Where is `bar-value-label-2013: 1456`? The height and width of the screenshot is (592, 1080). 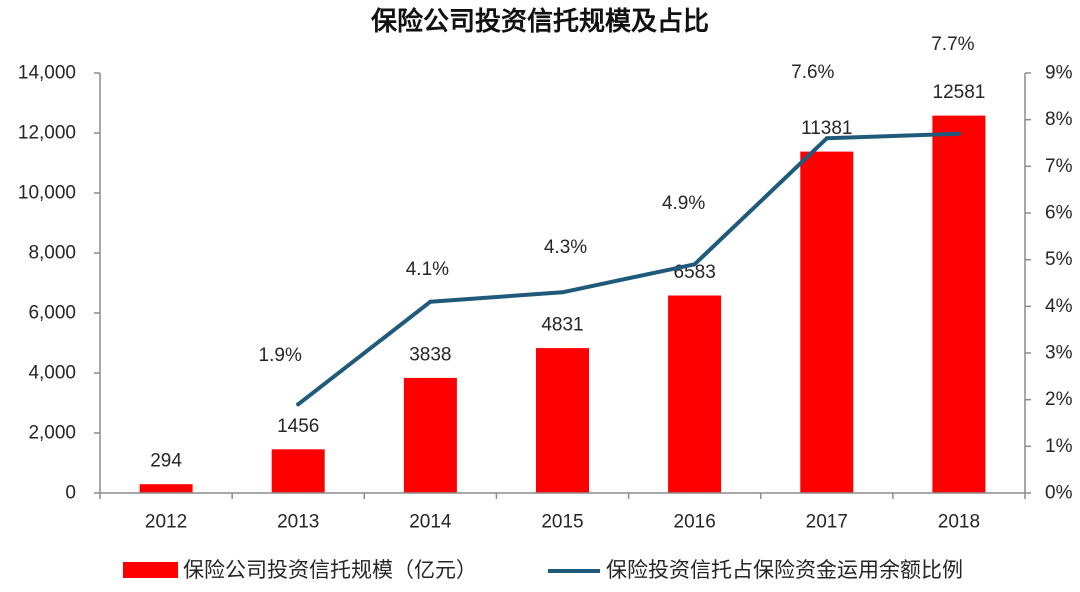
bar-value-label-2013: 1456 is located at coordinates (298, 426).